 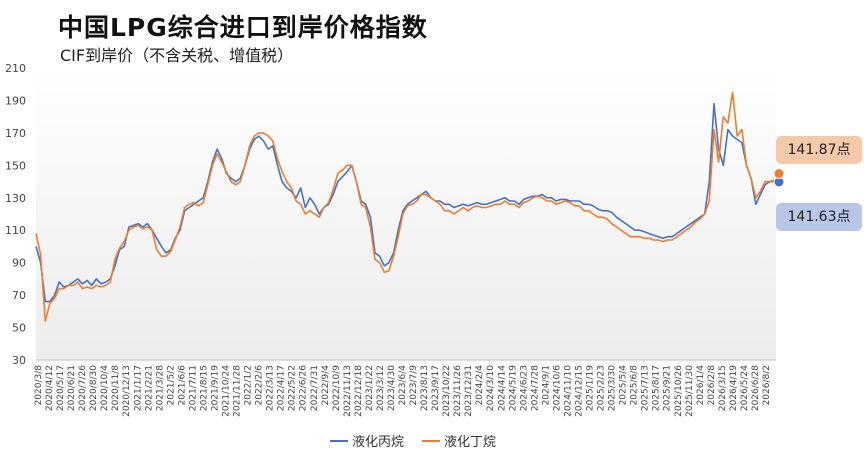 What do you see at coordinates (260, 385) in the screenshot?
I see `x-tick-label: 2022/2/6` at bounding box center [260, 385].